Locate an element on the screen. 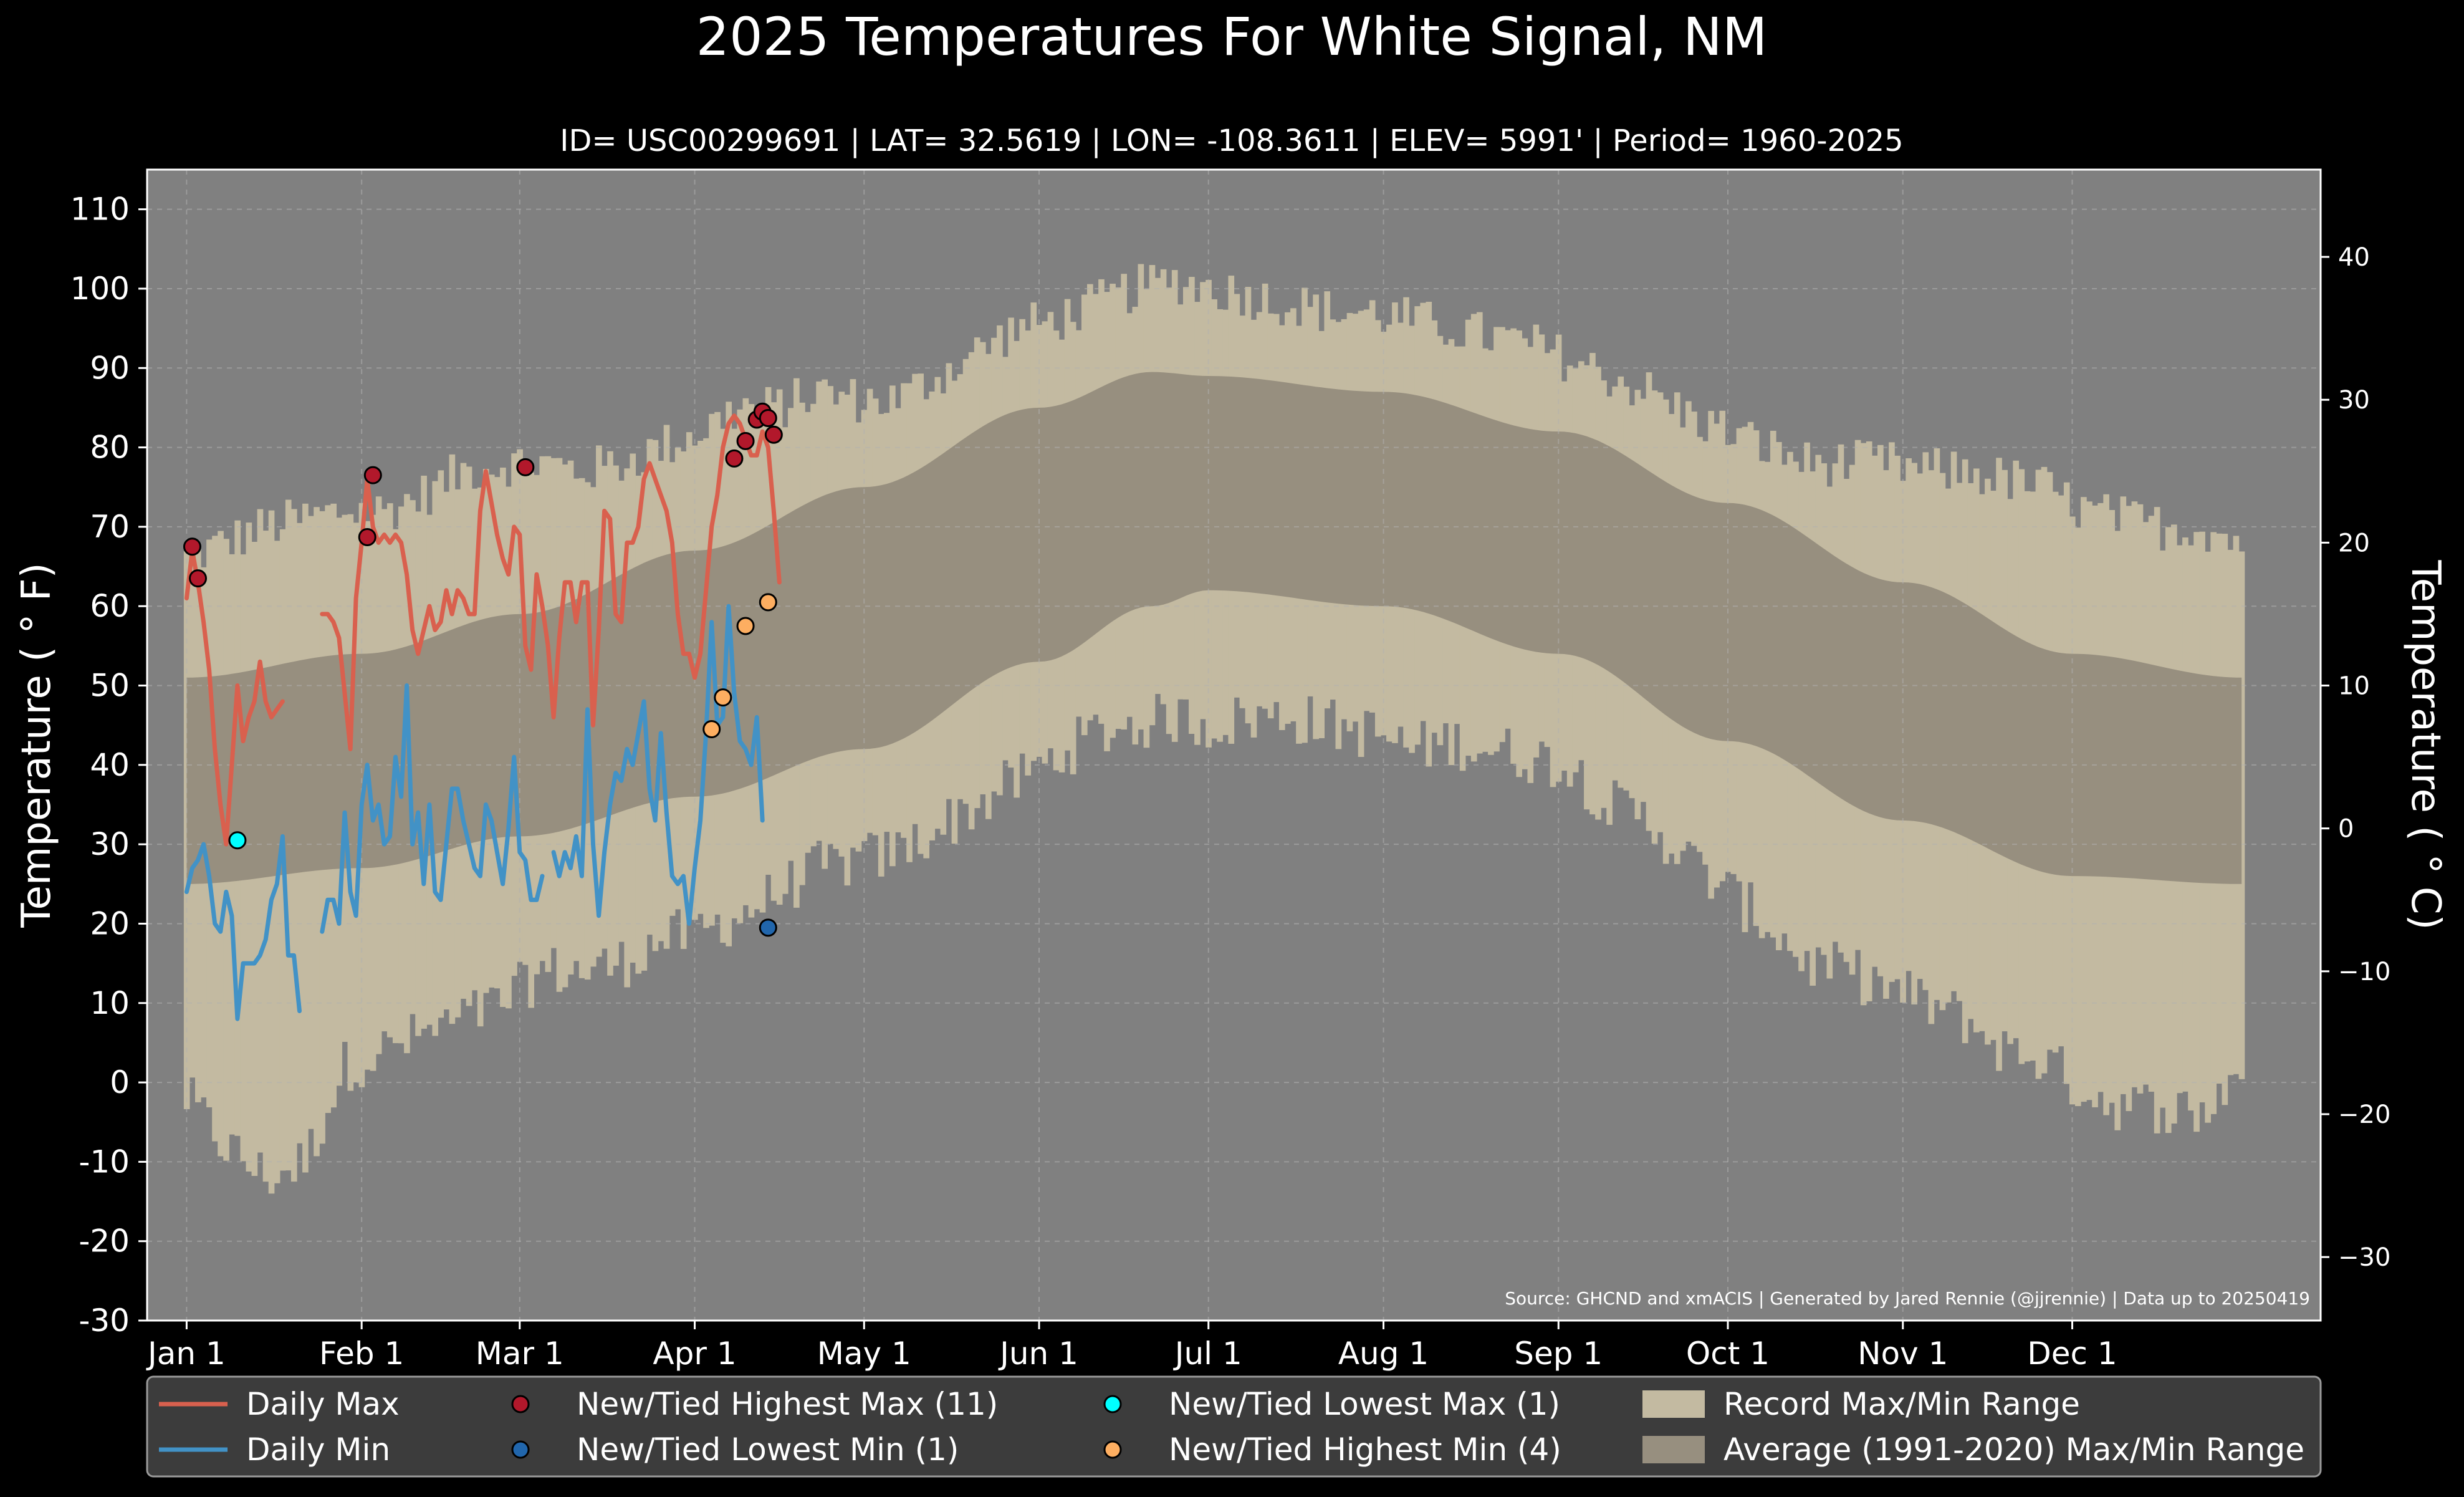  legend-item: New/Tied Highest Max (11) is located at coordinates (754, 1404).